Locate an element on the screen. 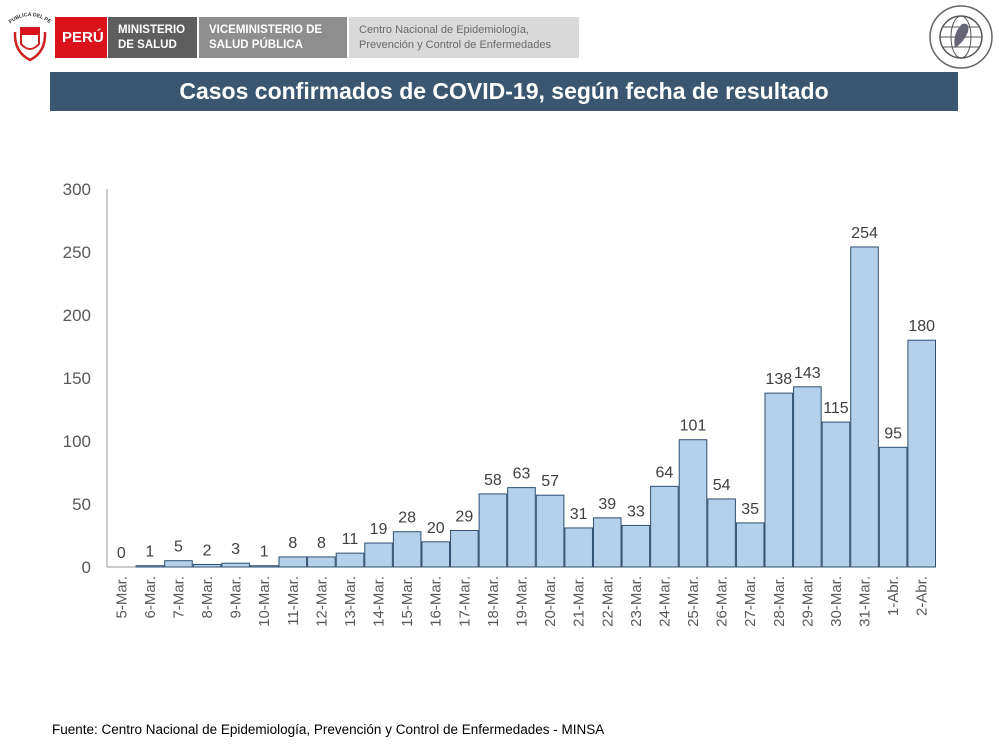 The width and height of the screenshot is (1000, 750). data-label: 63 is located at coordinates (522, 474).